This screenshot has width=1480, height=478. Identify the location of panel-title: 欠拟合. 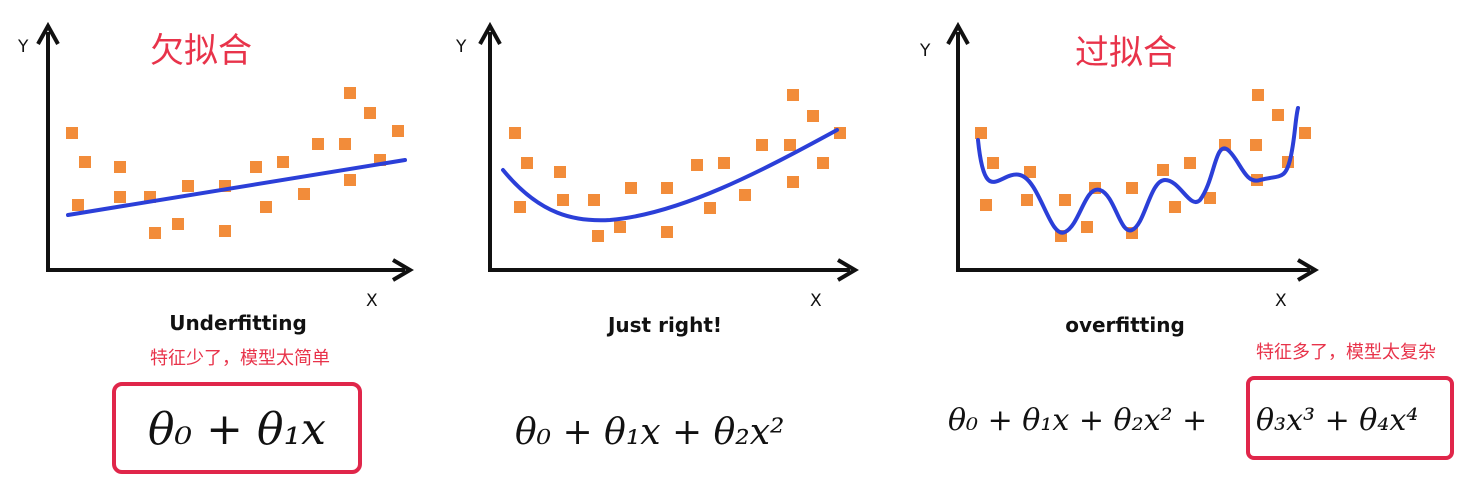
(201, 51).